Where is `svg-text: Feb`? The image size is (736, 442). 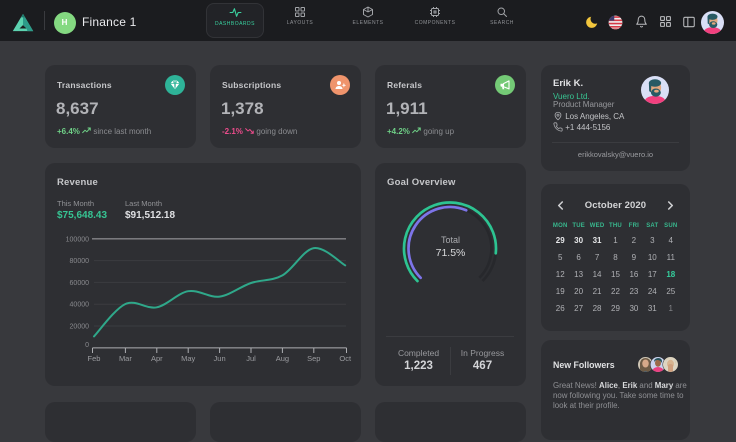 svg-text: Feb is located at coordinates (94, 358).